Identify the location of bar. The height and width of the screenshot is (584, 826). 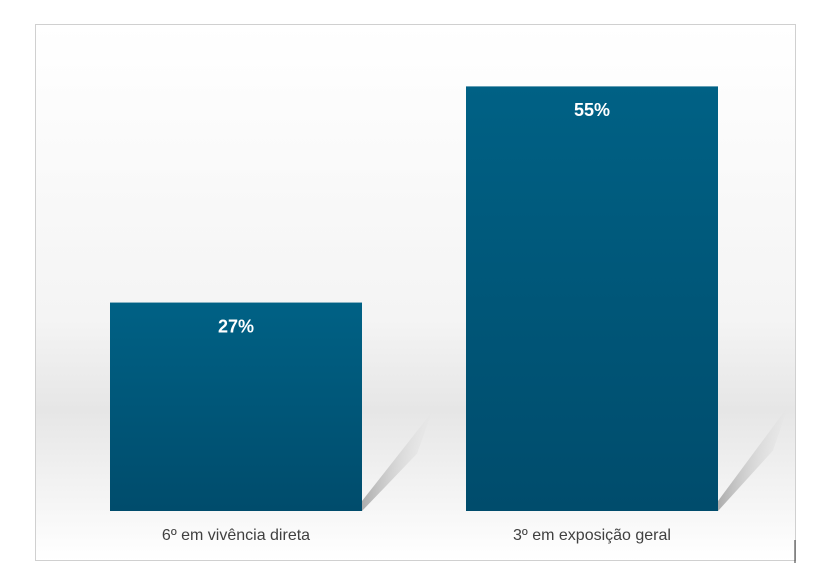
(236, 406).